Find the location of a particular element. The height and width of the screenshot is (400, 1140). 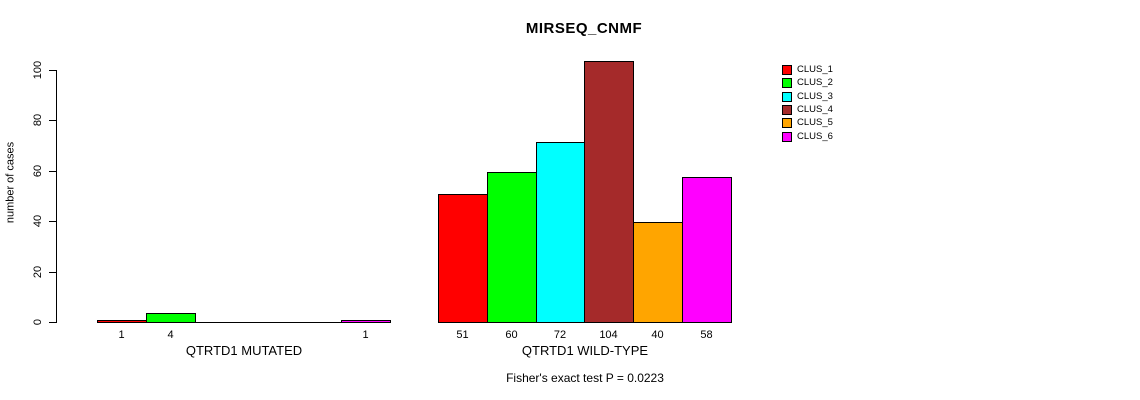

y-axis-line is located at coordinates (56, 196).